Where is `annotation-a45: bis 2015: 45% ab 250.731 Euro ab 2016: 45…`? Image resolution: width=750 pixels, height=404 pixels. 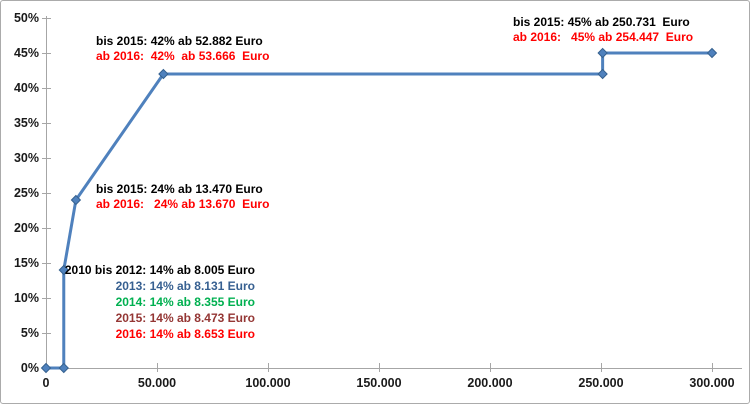
annotation-a45: bis 2015: 45% ab 250.731 Euro ab 2016: 45… is located at coordinates (603, 30).